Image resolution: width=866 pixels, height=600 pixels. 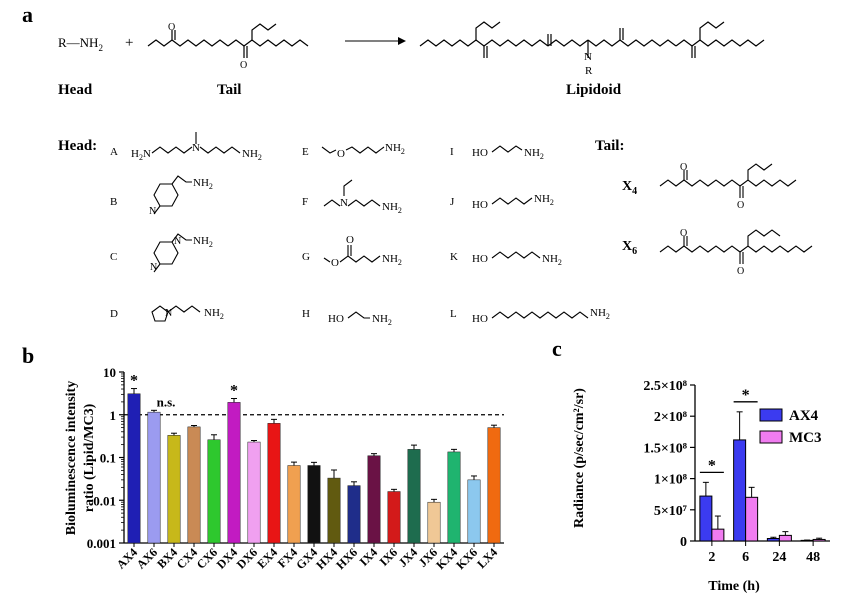 I want to click on y-tick-label: 0.01, so click(x=104, y=500).